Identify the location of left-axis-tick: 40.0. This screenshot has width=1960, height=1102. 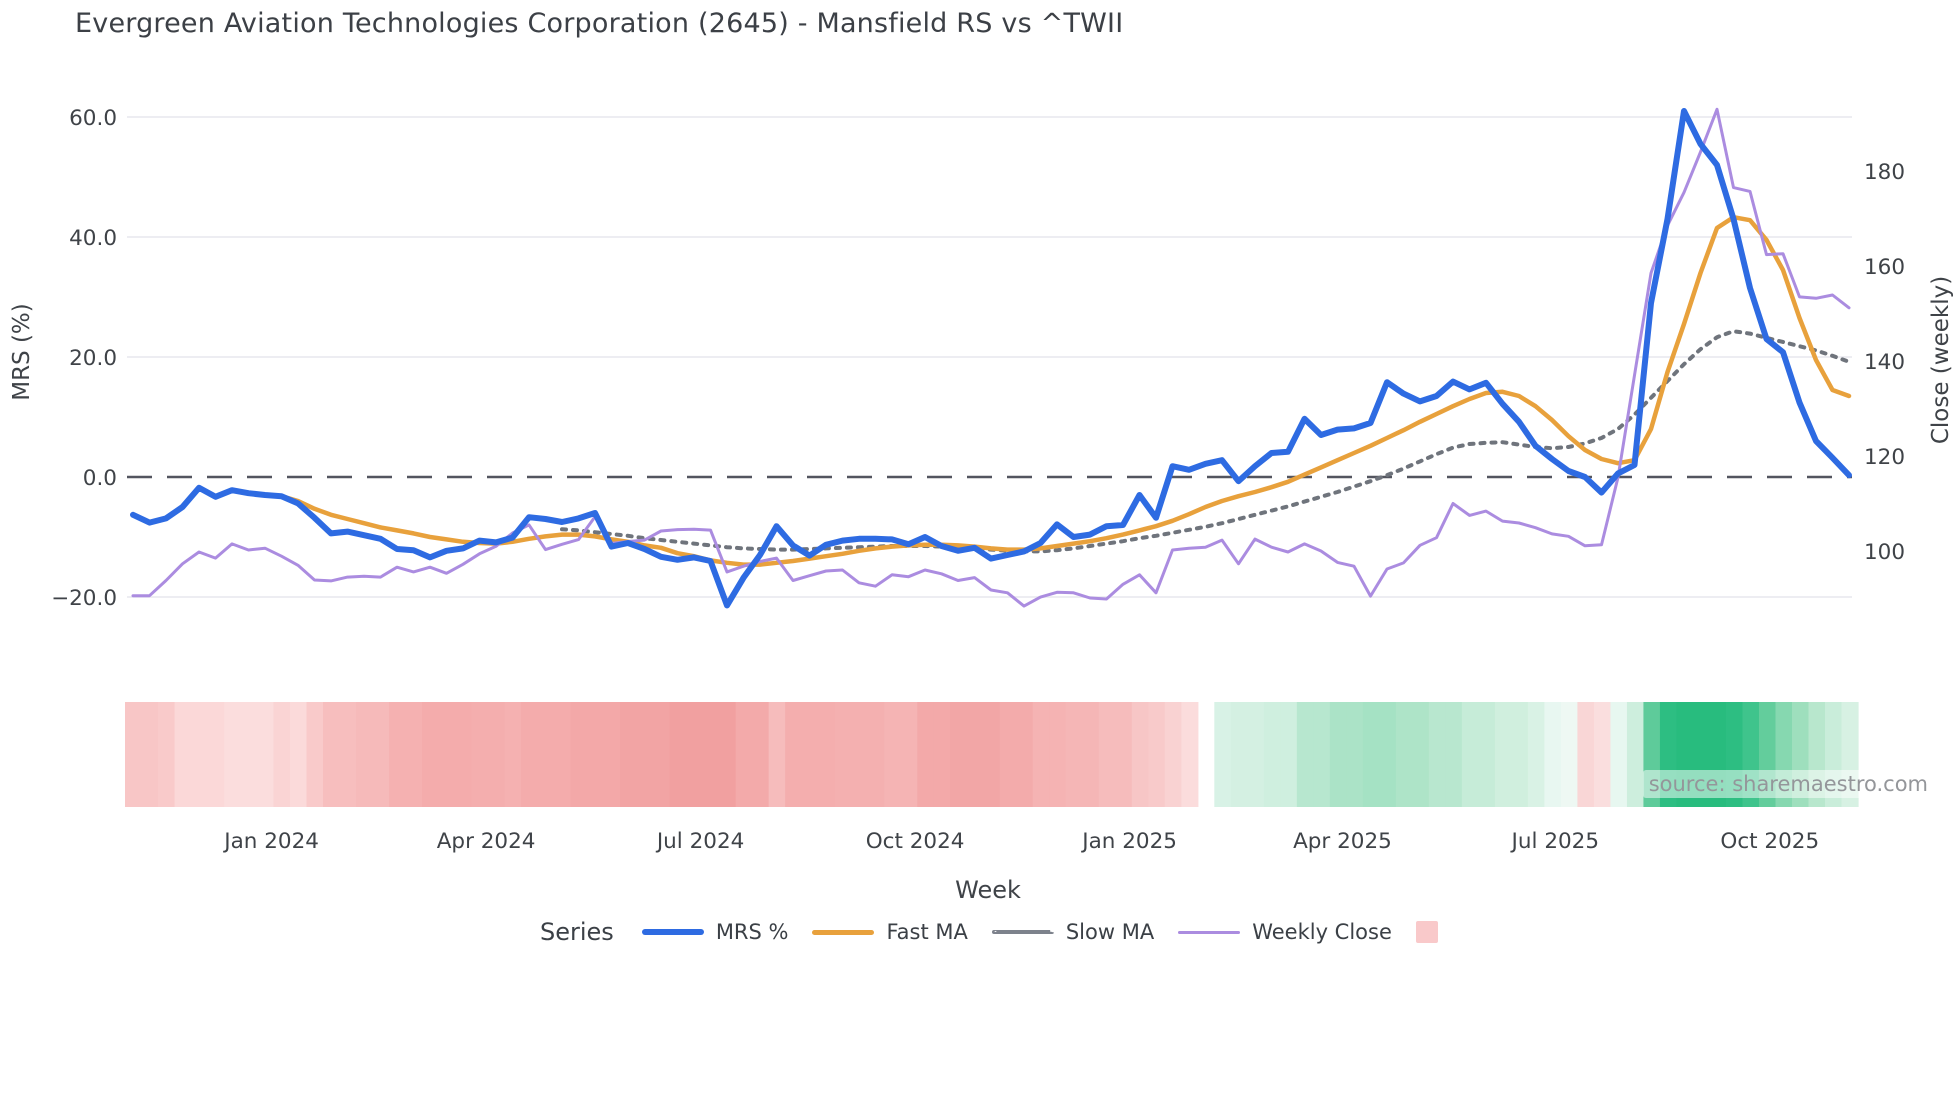
(93, 238).